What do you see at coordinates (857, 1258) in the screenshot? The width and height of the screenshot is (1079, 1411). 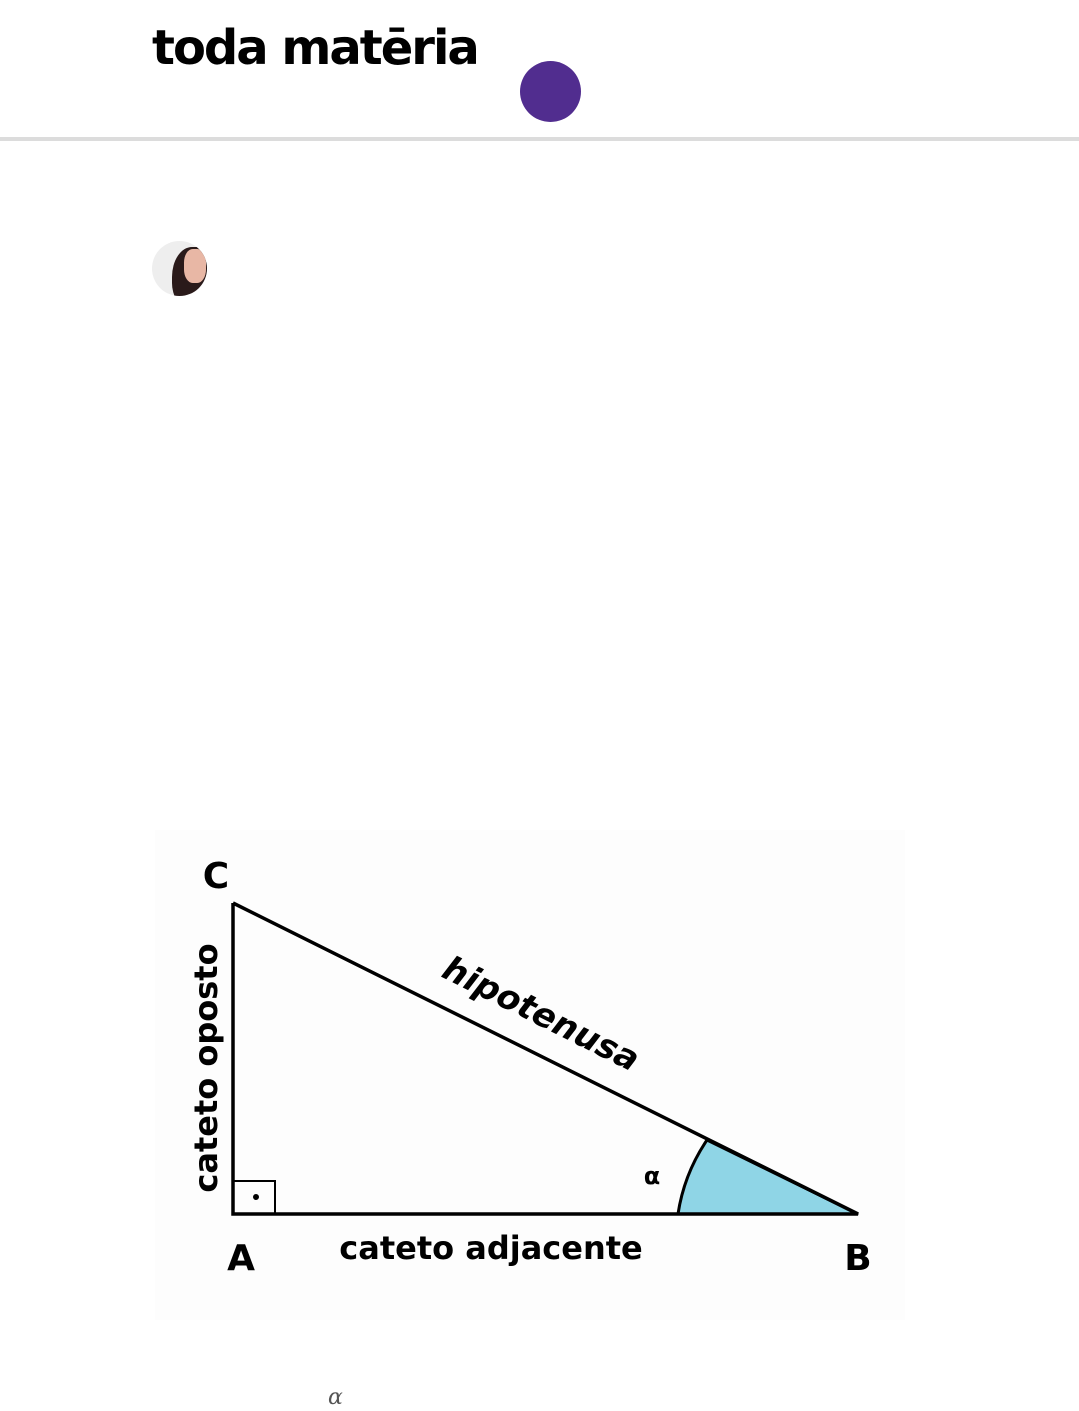 I see `vertex-b-label: B` at bounding box center [857, 1258].